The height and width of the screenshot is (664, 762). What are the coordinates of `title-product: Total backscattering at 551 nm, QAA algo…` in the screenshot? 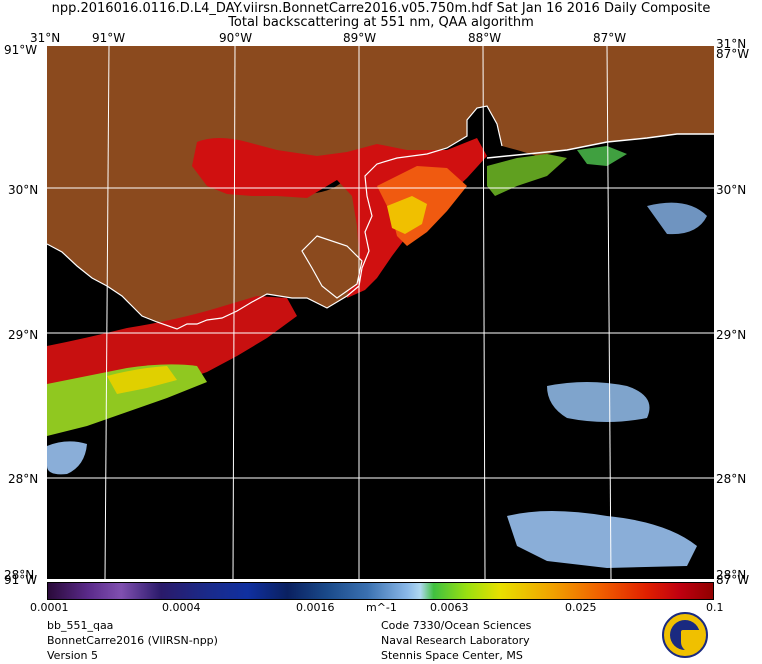 It's located at (381, 22).